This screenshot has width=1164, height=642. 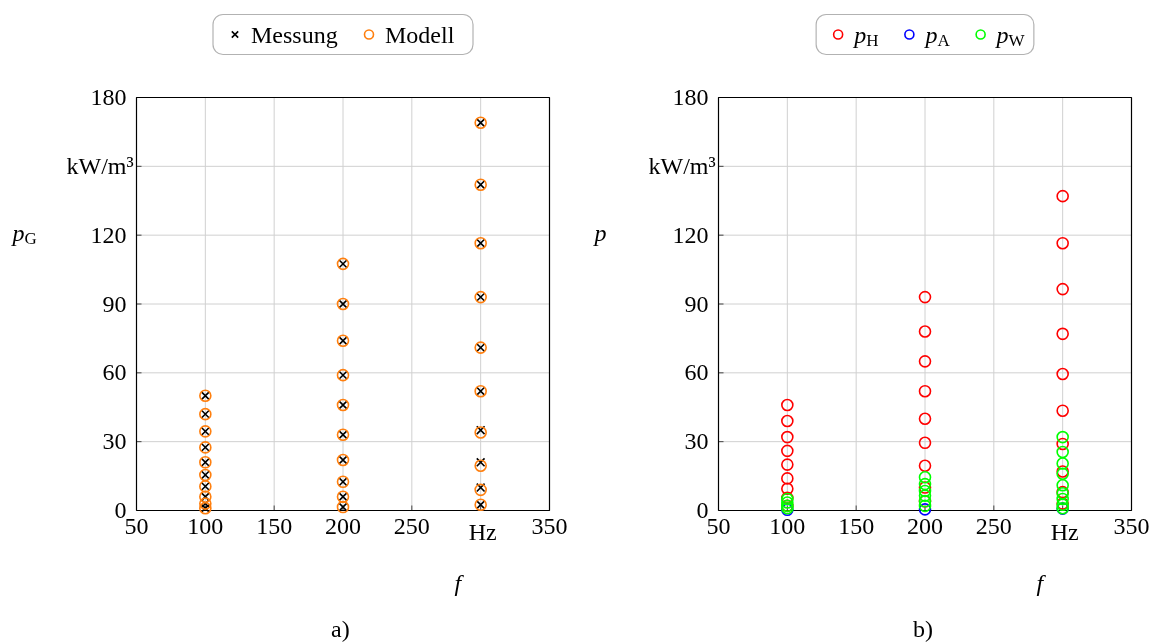 What do you see at coordinates (340, 628) in the screenshot?
I see `text: a)` at bounding box center [340, 628].